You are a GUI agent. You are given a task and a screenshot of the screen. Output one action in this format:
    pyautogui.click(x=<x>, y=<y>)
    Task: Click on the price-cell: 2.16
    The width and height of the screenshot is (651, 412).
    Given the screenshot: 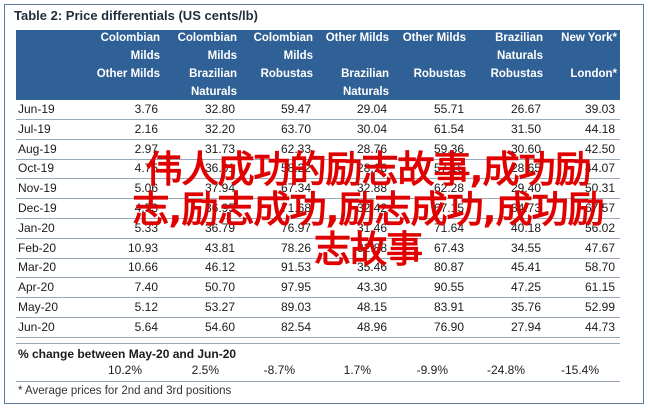 What is the action you would take?
    pyautogui.click(x=146, y=128)
    